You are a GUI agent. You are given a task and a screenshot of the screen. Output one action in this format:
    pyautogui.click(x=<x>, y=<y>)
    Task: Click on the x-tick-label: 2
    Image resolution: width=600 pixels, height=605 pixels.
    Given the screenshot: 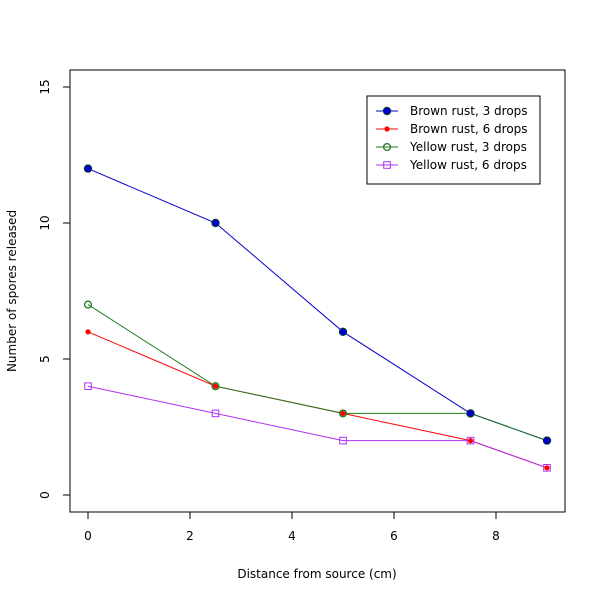 What is the action you would take?
    pyautogui.click(x=190, y=536)
    